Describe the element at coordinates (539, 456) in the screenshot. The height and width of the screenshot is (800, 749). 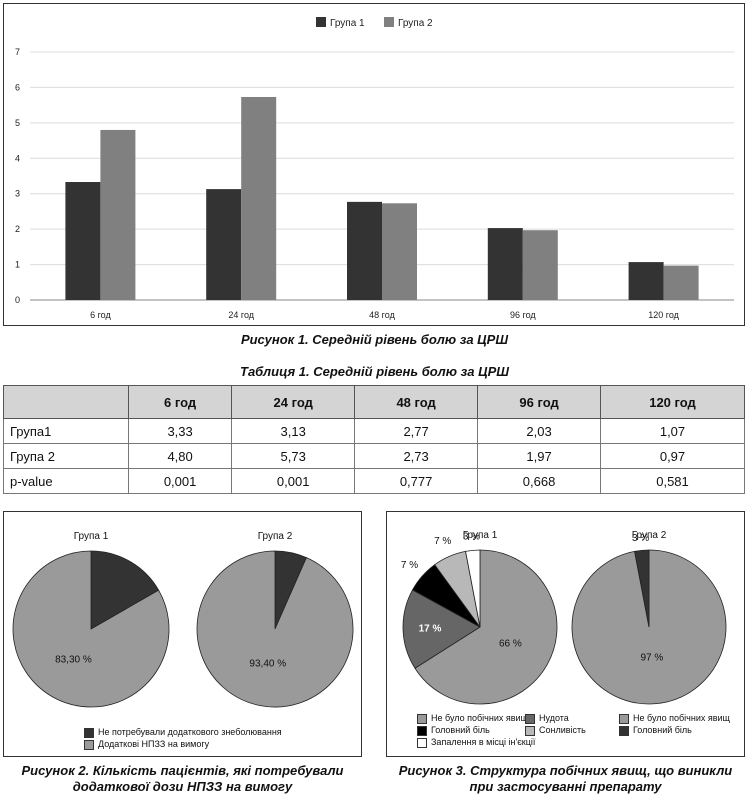
I see `table-cell: 1,97` at that location.